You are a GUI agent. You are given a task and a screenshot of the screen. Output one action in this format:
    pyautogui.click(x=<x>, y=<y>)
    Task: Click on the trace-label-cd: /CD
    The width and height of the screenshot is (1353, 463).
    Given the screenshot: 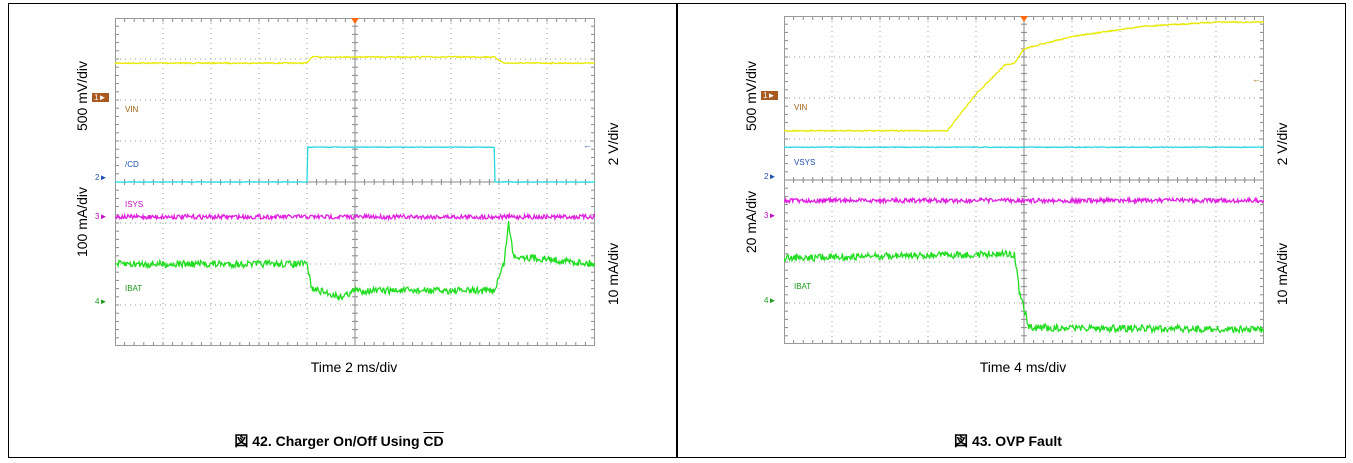 What is the action you would take?
    pyautogui.click(x=132, y=164)
    